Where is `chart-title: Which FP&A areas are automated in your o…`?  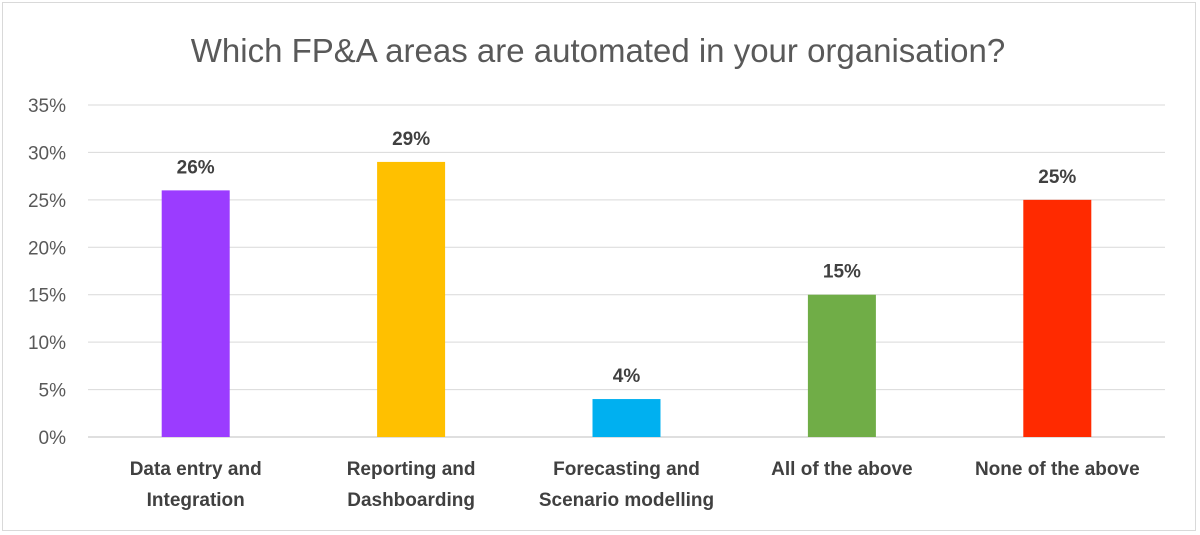 chart-title: Which FP&A areas are automated in your o… is located at coordinates (598, 50).